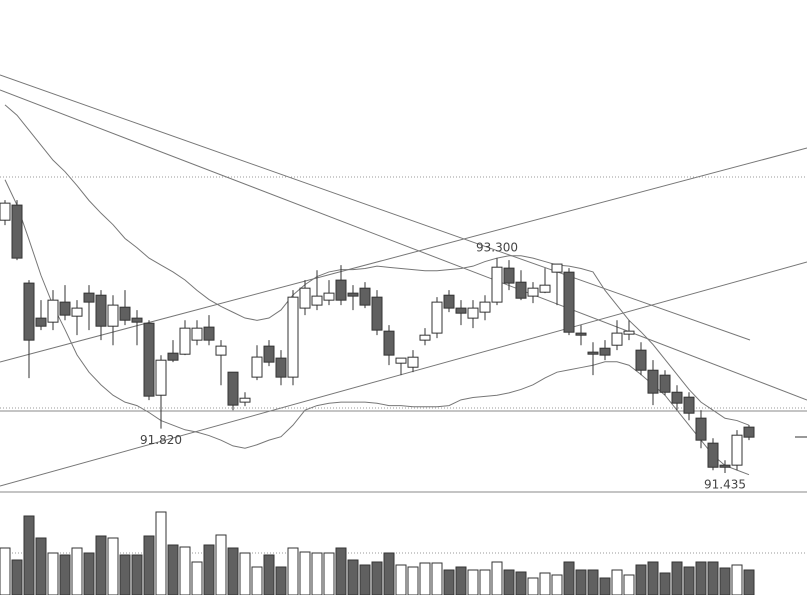 The height and width of the screenshot is (595, 807). What do you see at coordinates (497, 248) in the screenshot?
I see `price-annotation: 93.300` at bounding box center [497, 248].